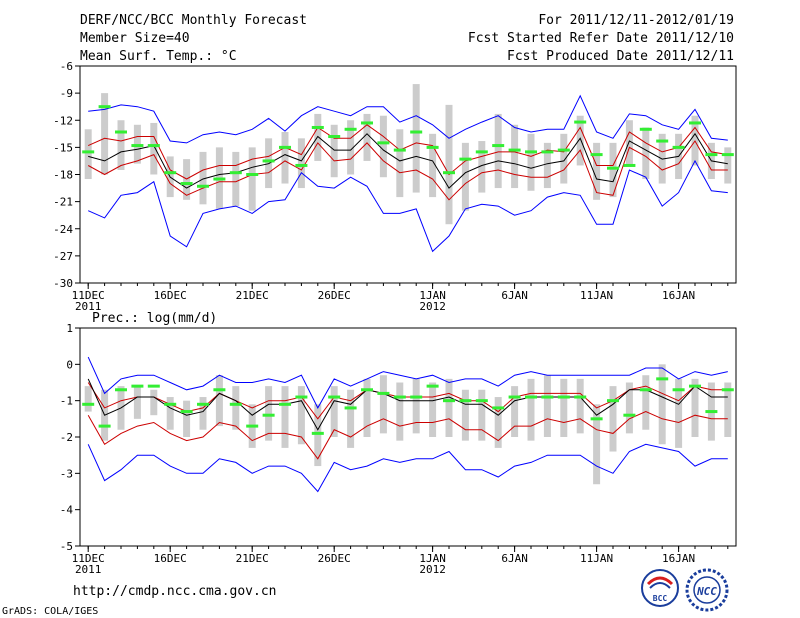 This screenshot has width=800, height=618. What do you see at coordinates (63, 120) in the screenshot?
I see `temperature-ytick-label: -12` at bounding box center [63, 120].